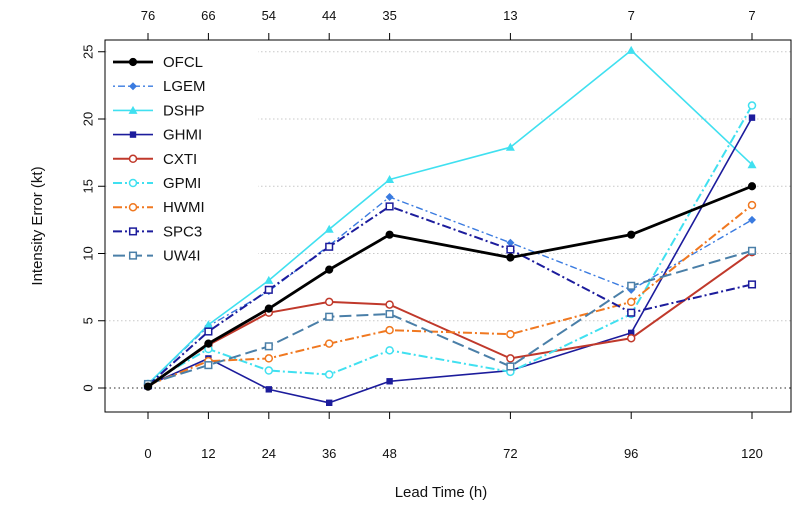  Describe the element at coordinates (157, 183) in the screenshot. I see `legend-item-gpmi: GPMI` at that location.